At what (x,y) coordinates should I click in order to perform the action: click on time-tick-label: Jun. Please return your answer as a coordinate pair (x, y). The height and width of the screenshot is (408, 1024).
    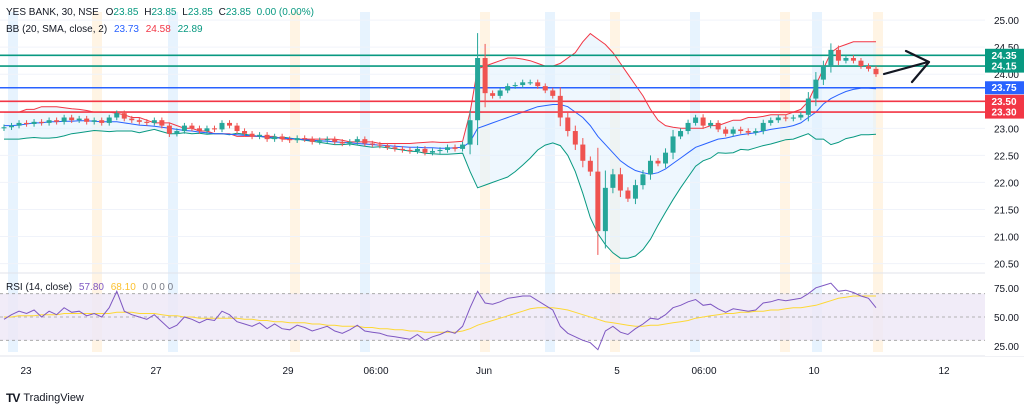
    Looking at the image, I should click on (484, 371).